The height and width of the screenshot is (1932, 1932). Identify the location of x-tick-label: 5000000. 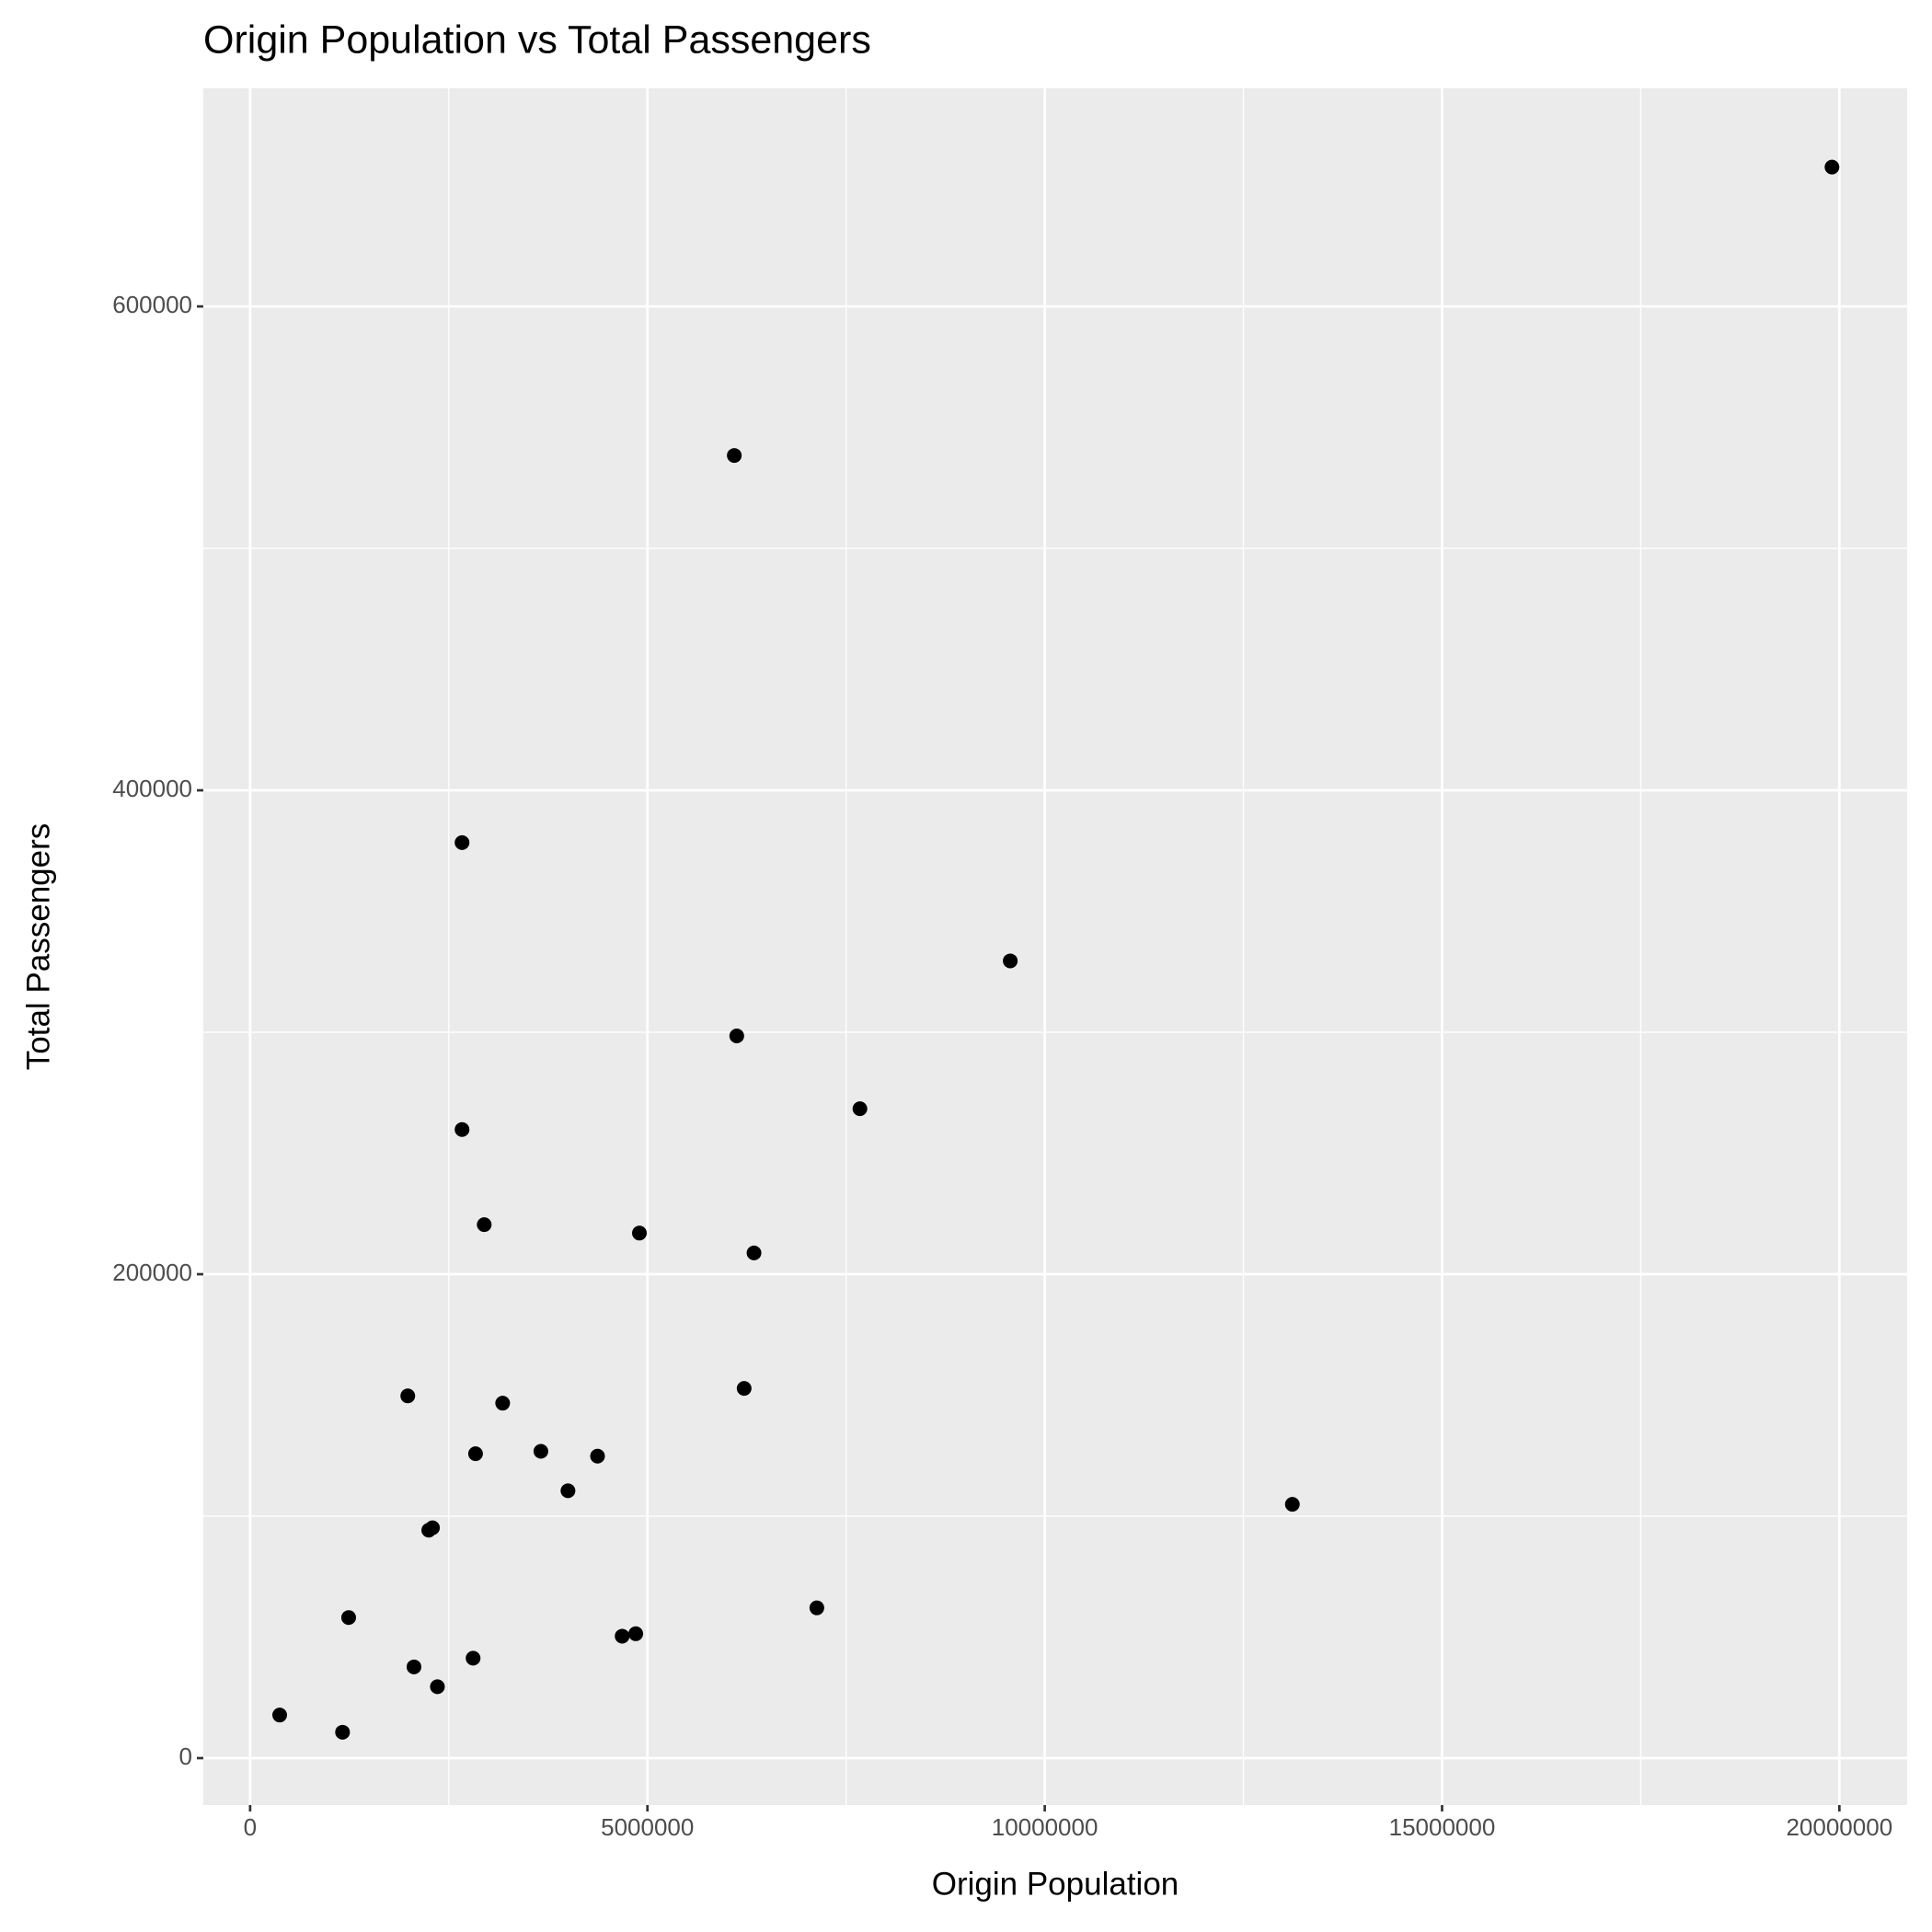
(647, 1827).